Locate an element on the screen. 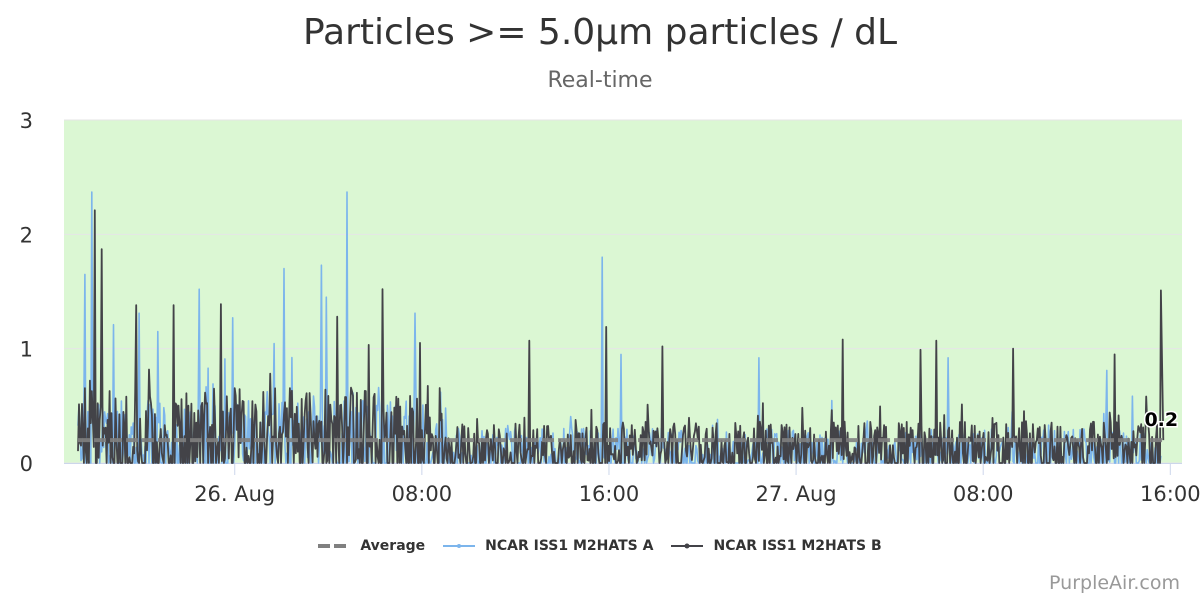  x-tick-label-3: 27. Aug is located at coordinates (796, 494).